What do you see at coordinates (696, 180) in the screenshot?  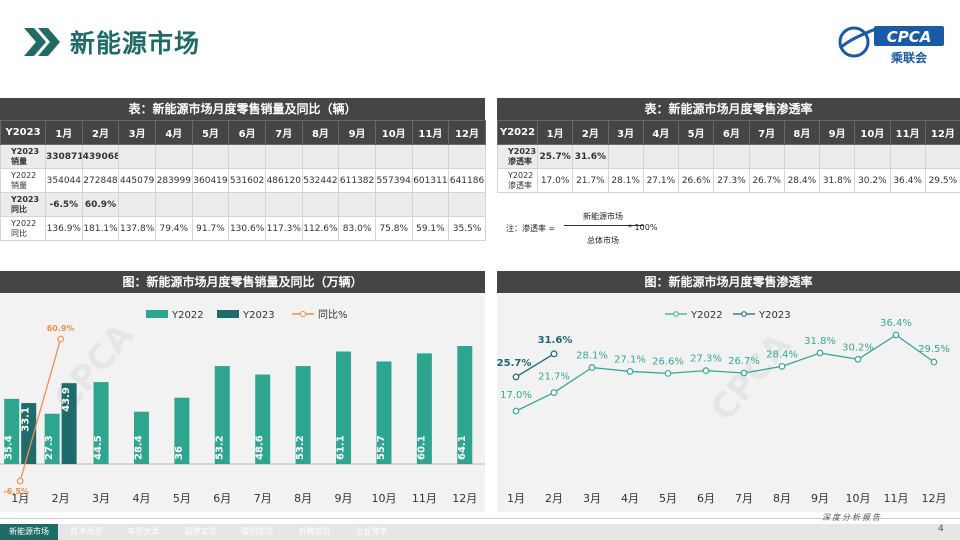 I see `table-cell: 26.6%` at bounding box center [696, 180].